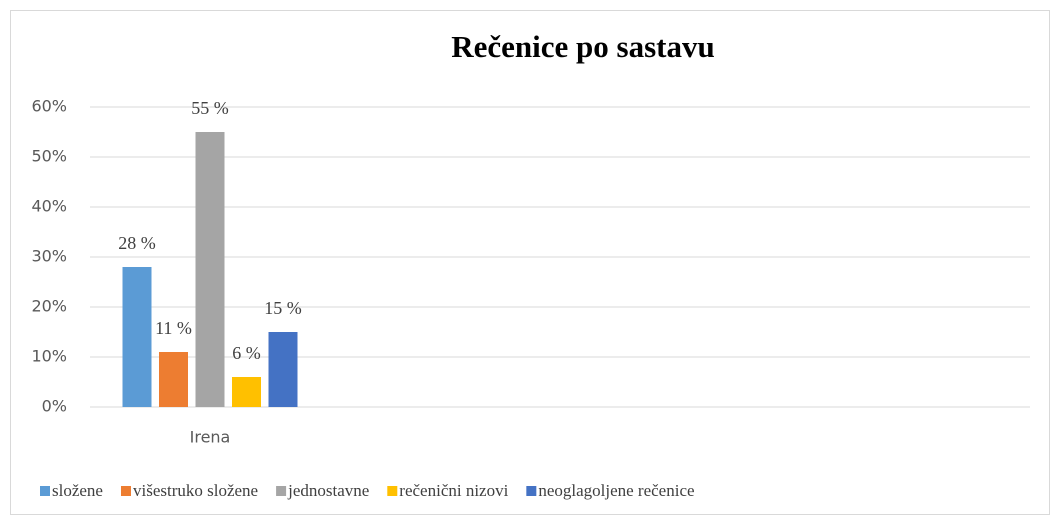  I want to click on y-tick-label: 0%, so click(54, 406).